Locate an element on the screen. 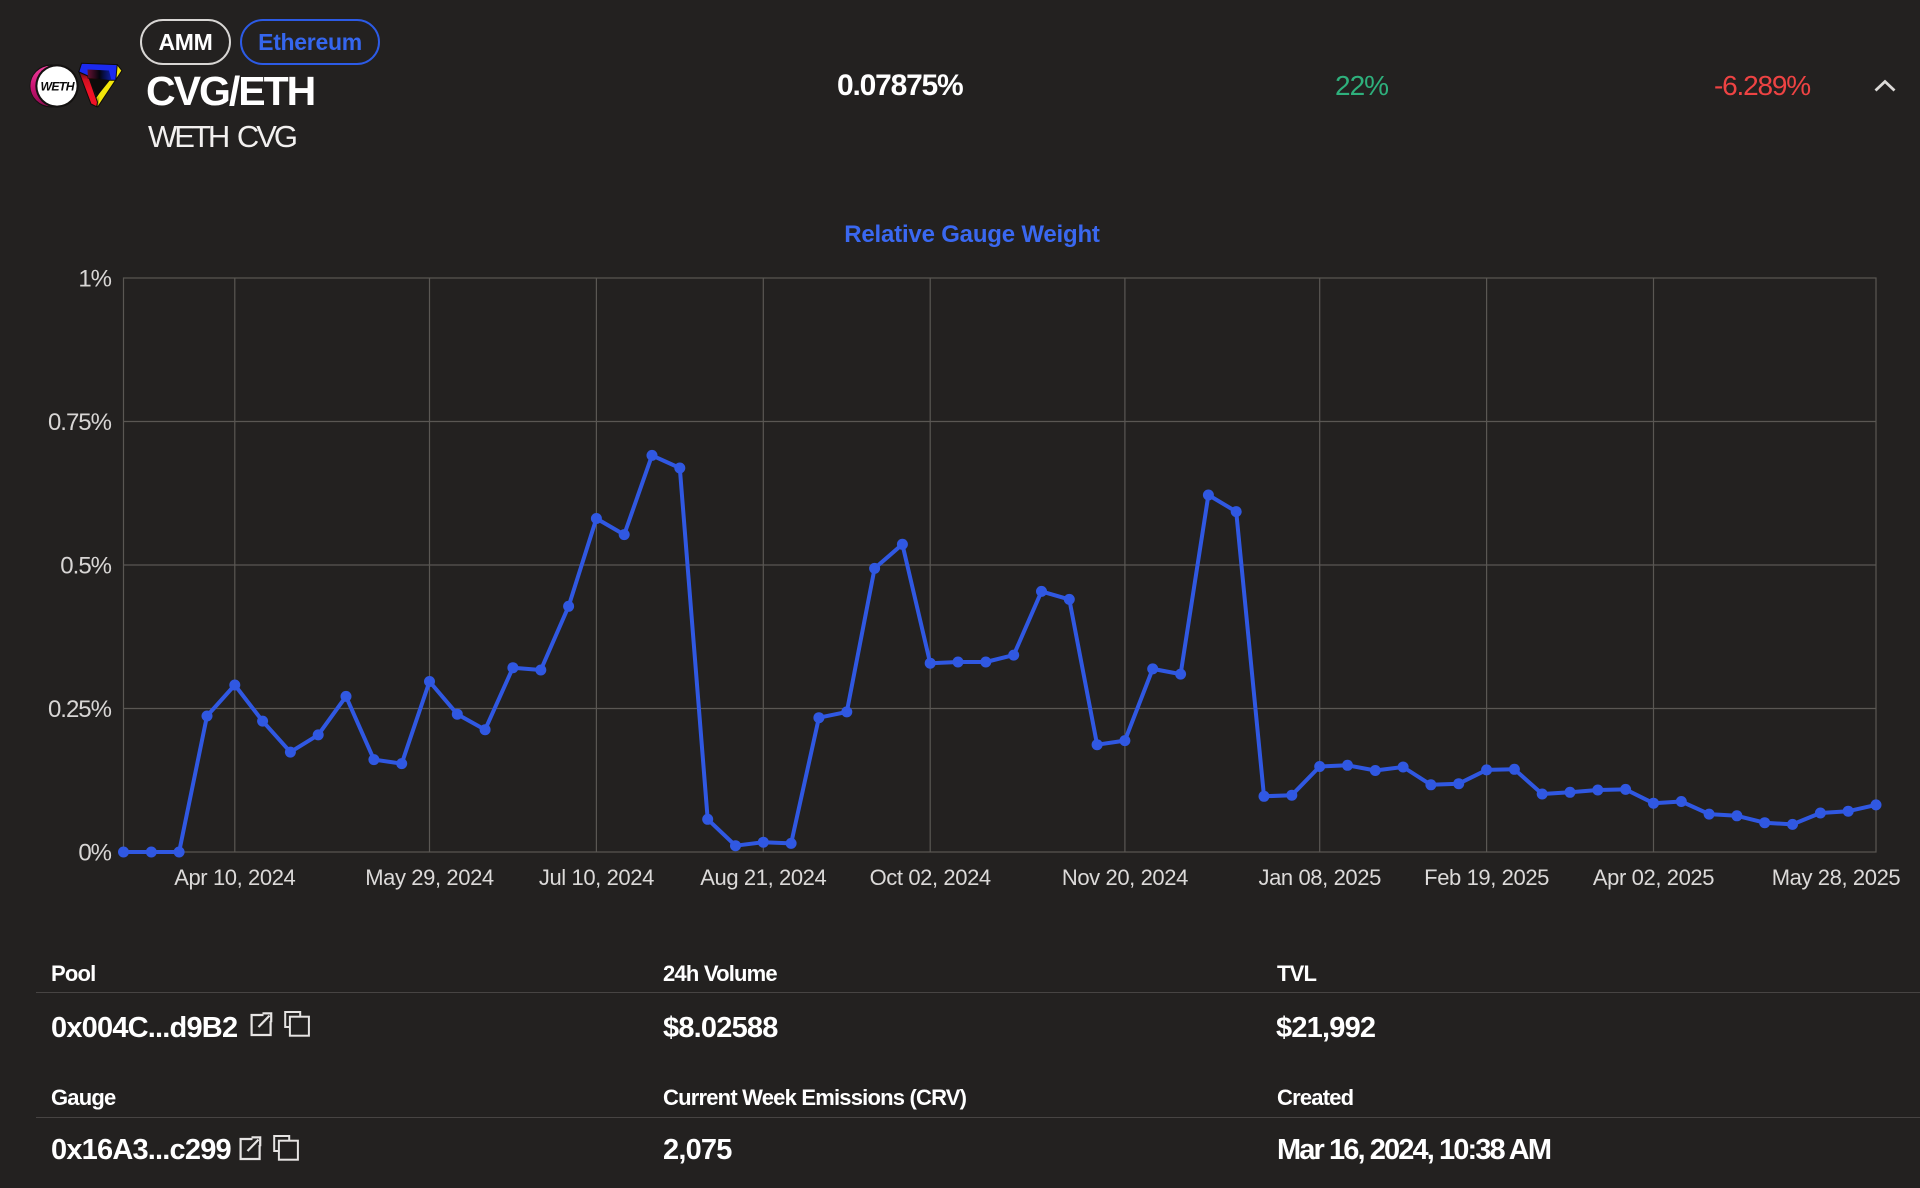 This screenshot has width=1920, height=1188. svg-text: Jan 08, 2025 is located at coordinates (1319, 877).